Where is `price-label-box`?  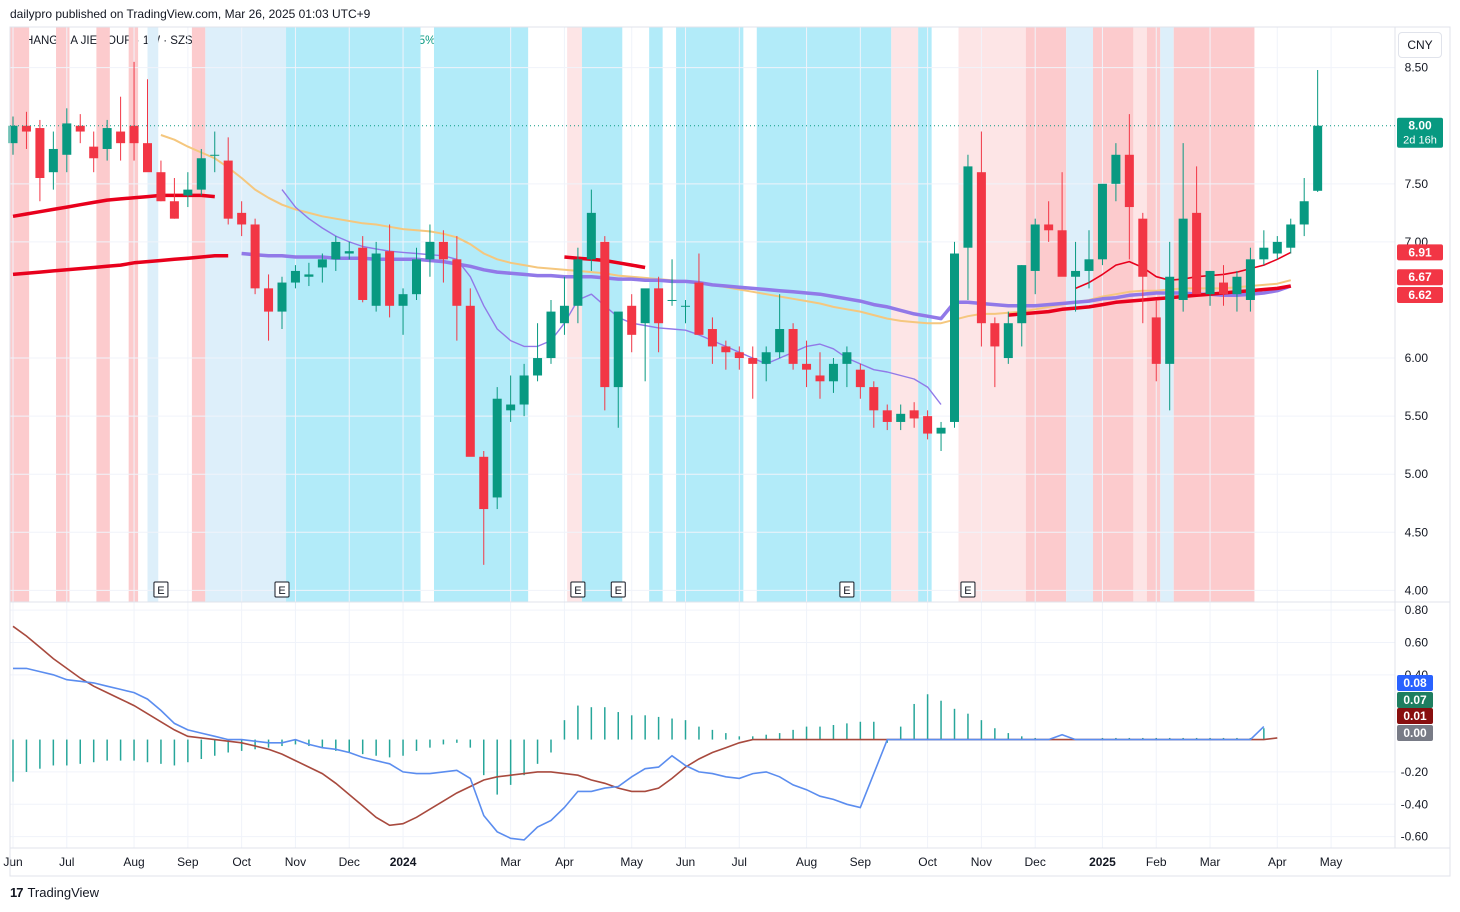 price-label-box is located at coordinates (1420, 252).